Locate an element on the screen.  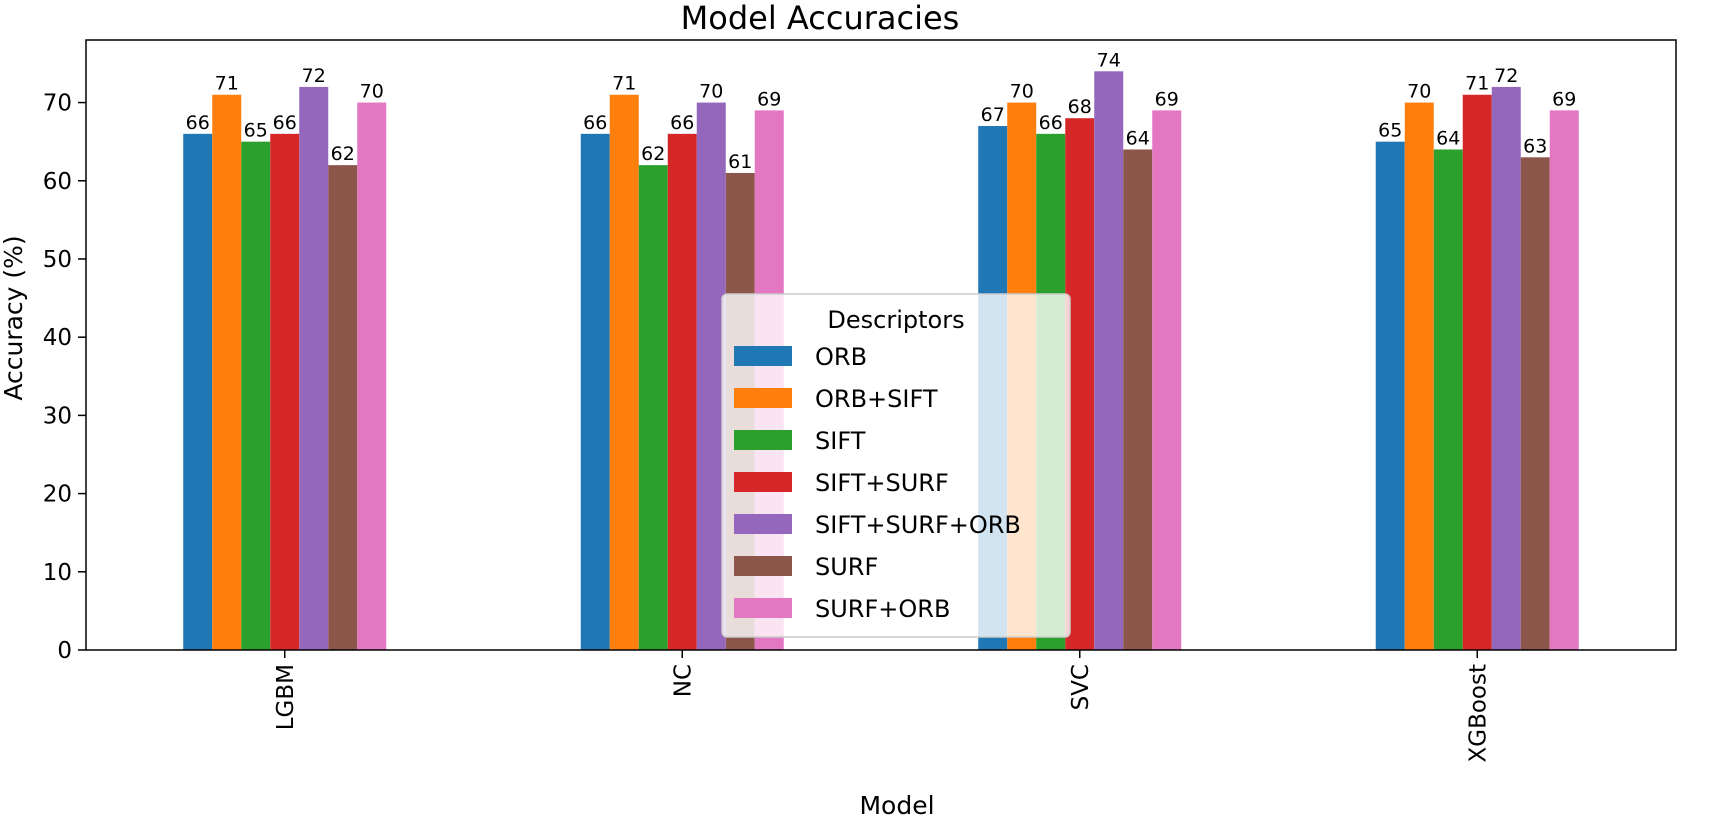
bar-nc-sift is located at coordinates (653, 407).